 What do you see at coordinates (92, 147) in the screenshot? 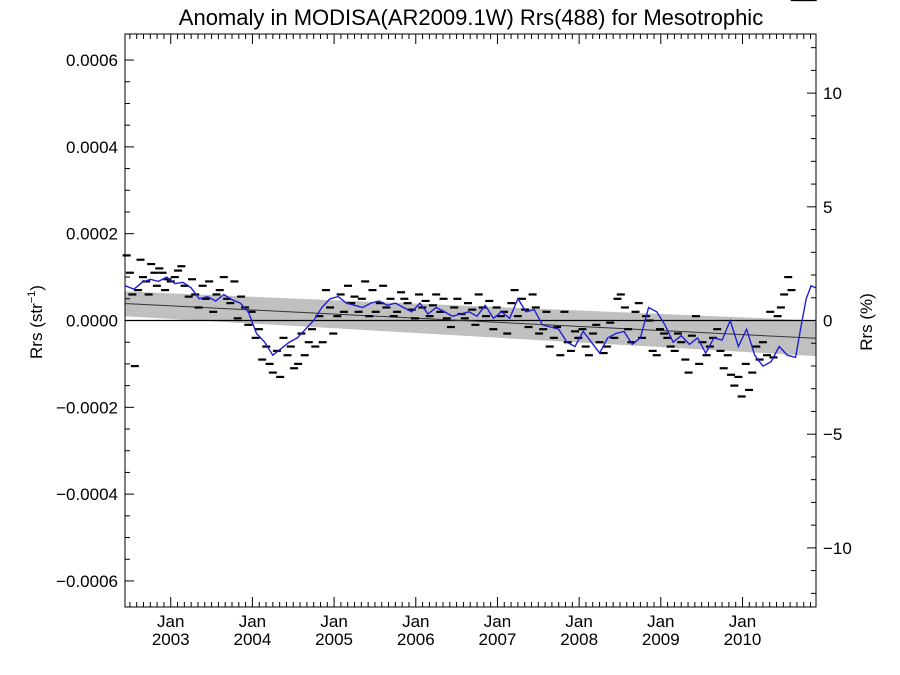
I see `y-tick-label: 0.0004` at bounding box center [92, 147].